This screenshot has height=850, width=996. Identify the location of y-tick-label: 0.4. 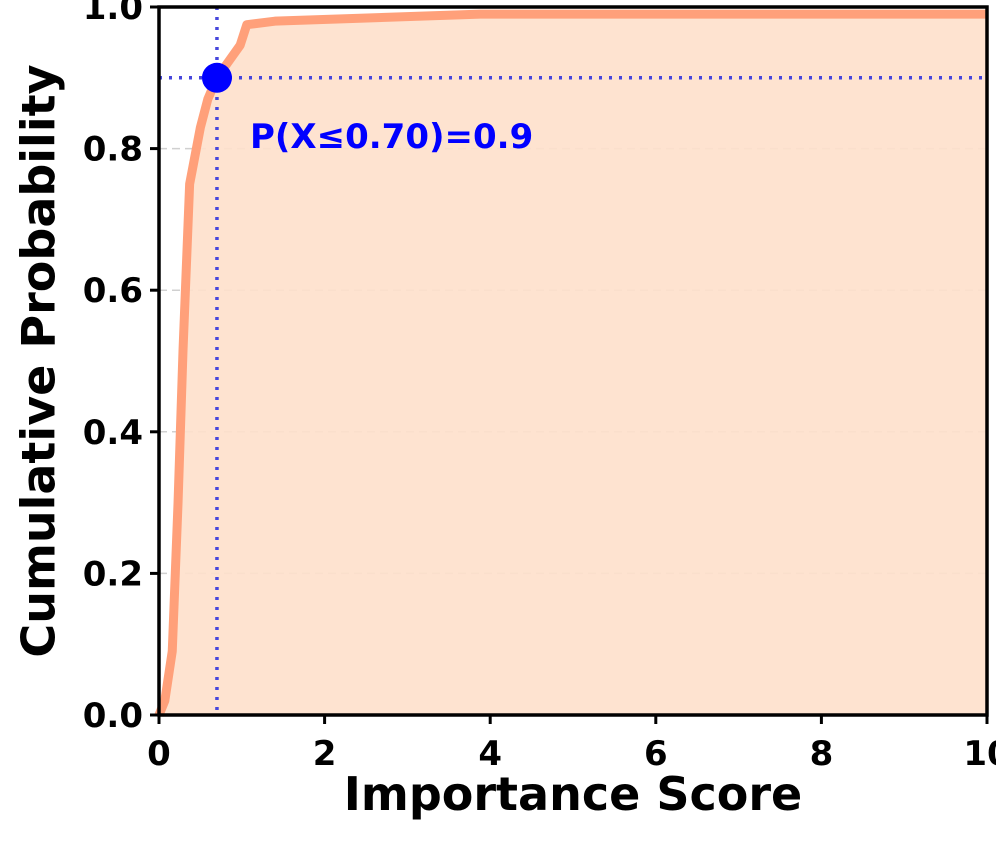
(113, 433).